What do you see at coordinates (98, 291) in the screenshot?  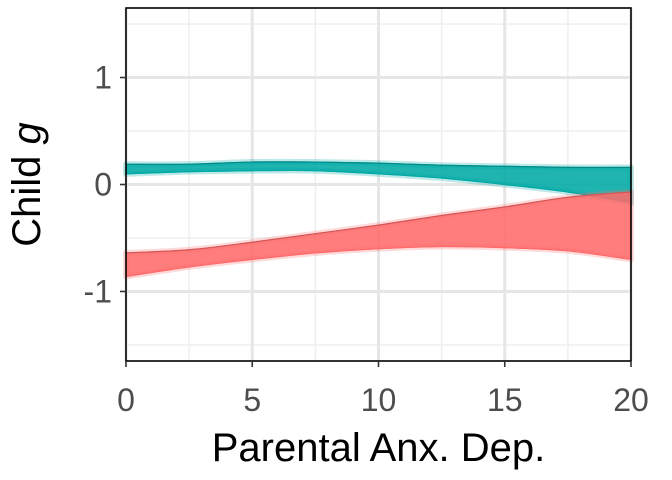 I see `y-tick-label: -1` at bounding box center [98, 291].